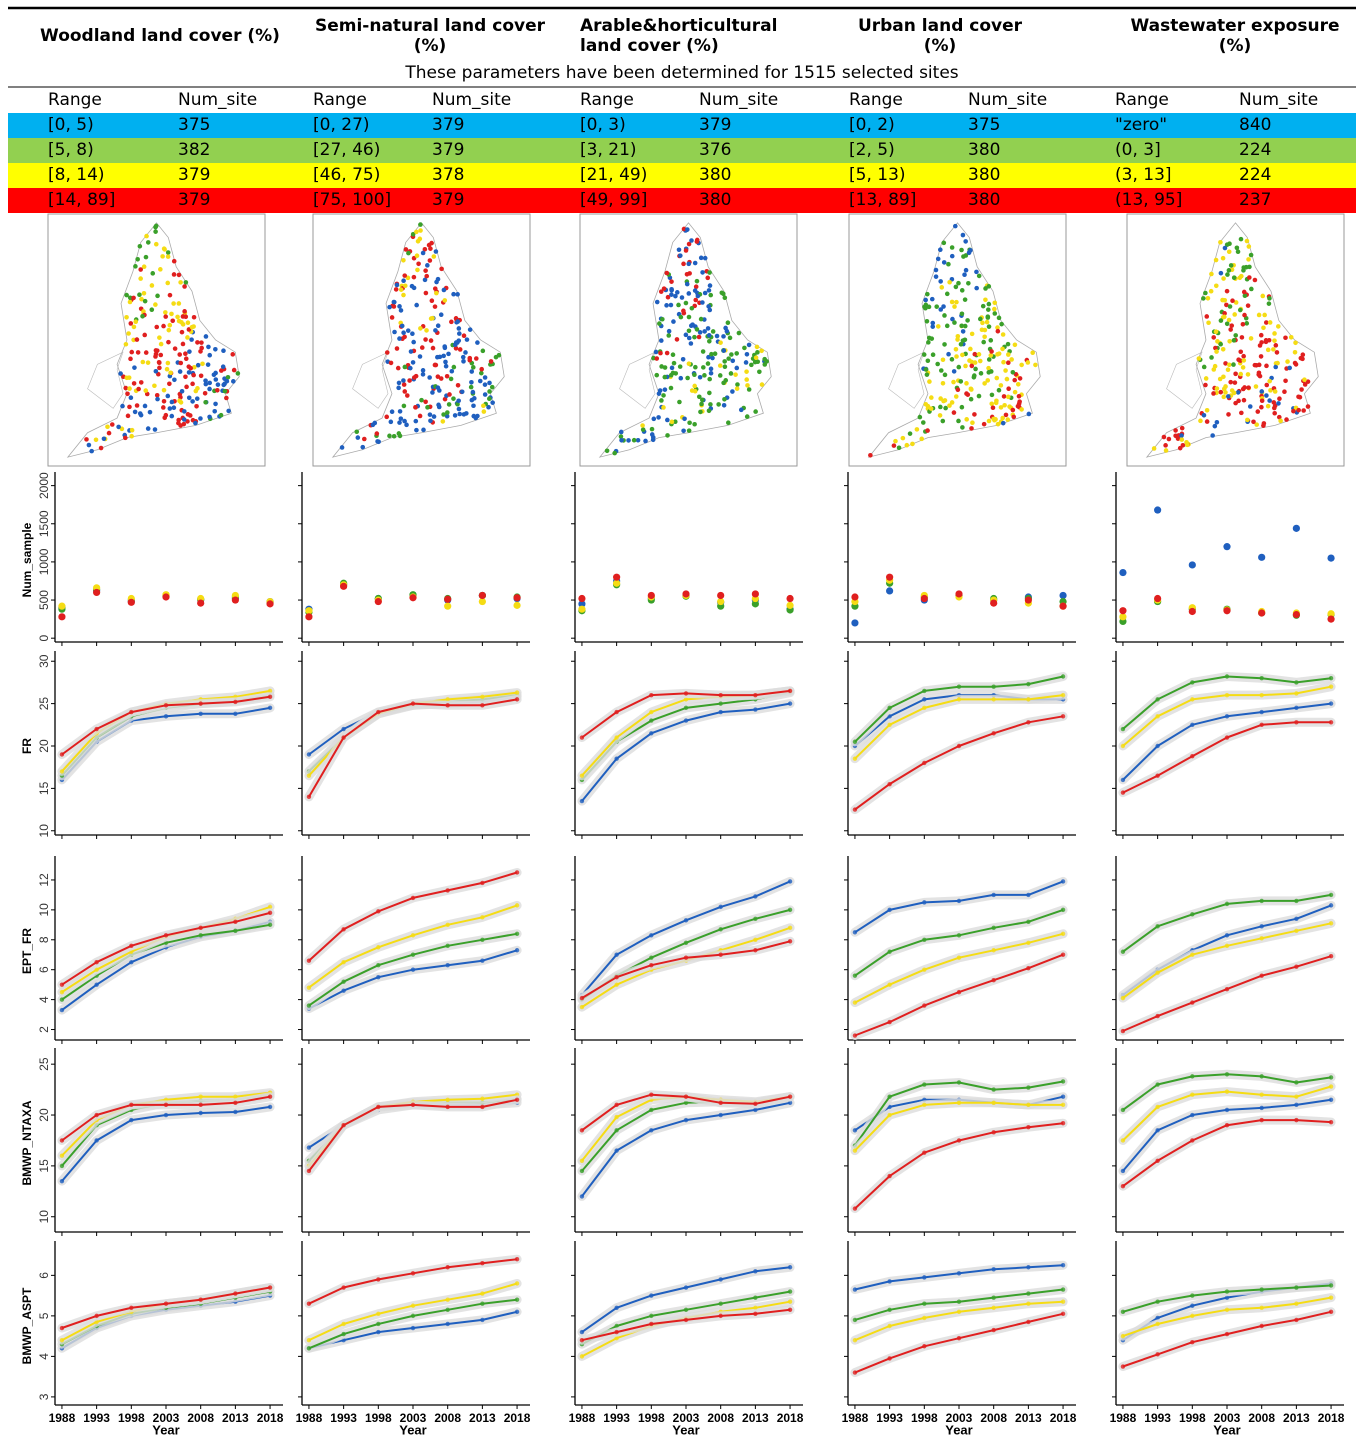 The height and width of the screenshot is (1438, 1364). What do you see at coordinates (1255, 150) in the screenshot?
I see `count-cell: 224` at bounding box center [1255, 150].